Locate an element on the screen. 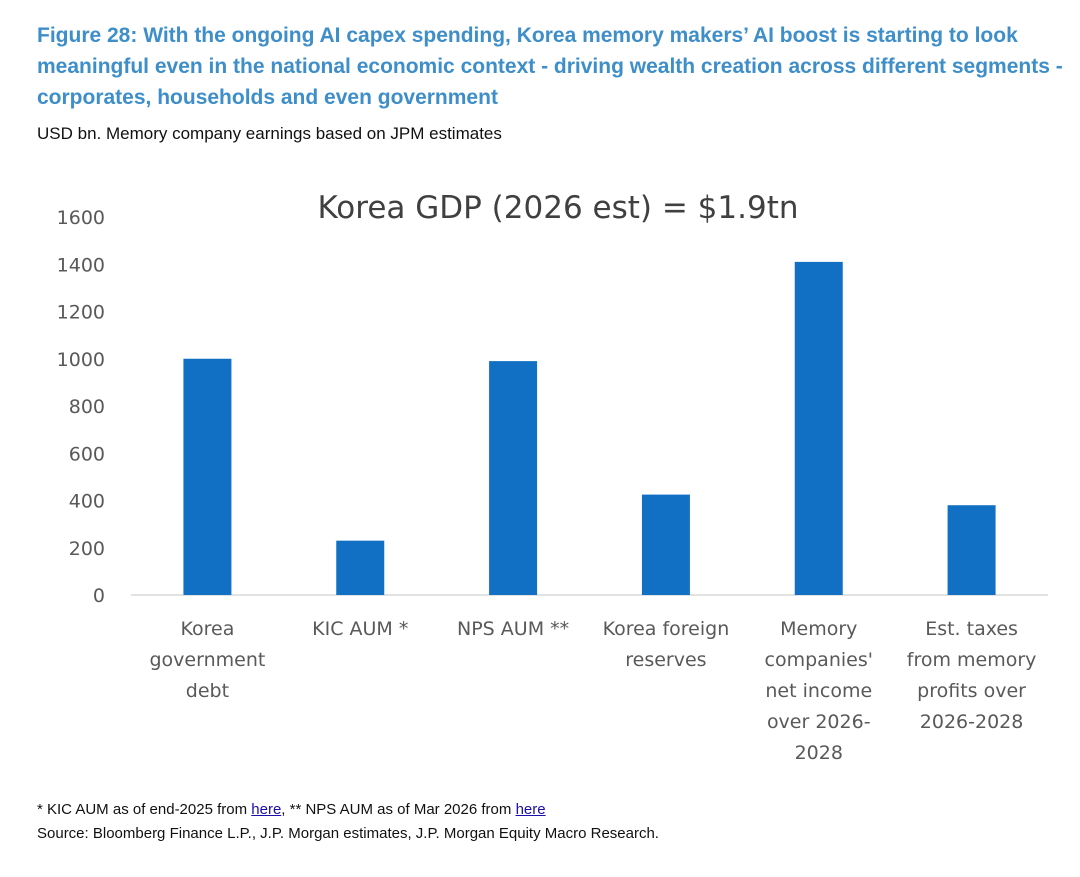 This screenshot has width=1080, height=877. y-tick-label: 1000 is located at coordinates (81, 360).